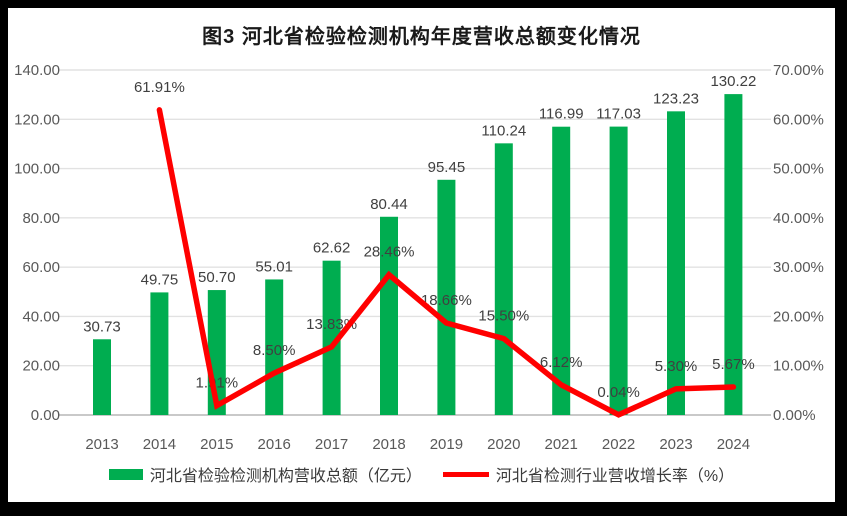 Image resolution: width=847 pixels, height=516 pixels. I want to click on x-axis-tick: 2024, so click(733, 444).